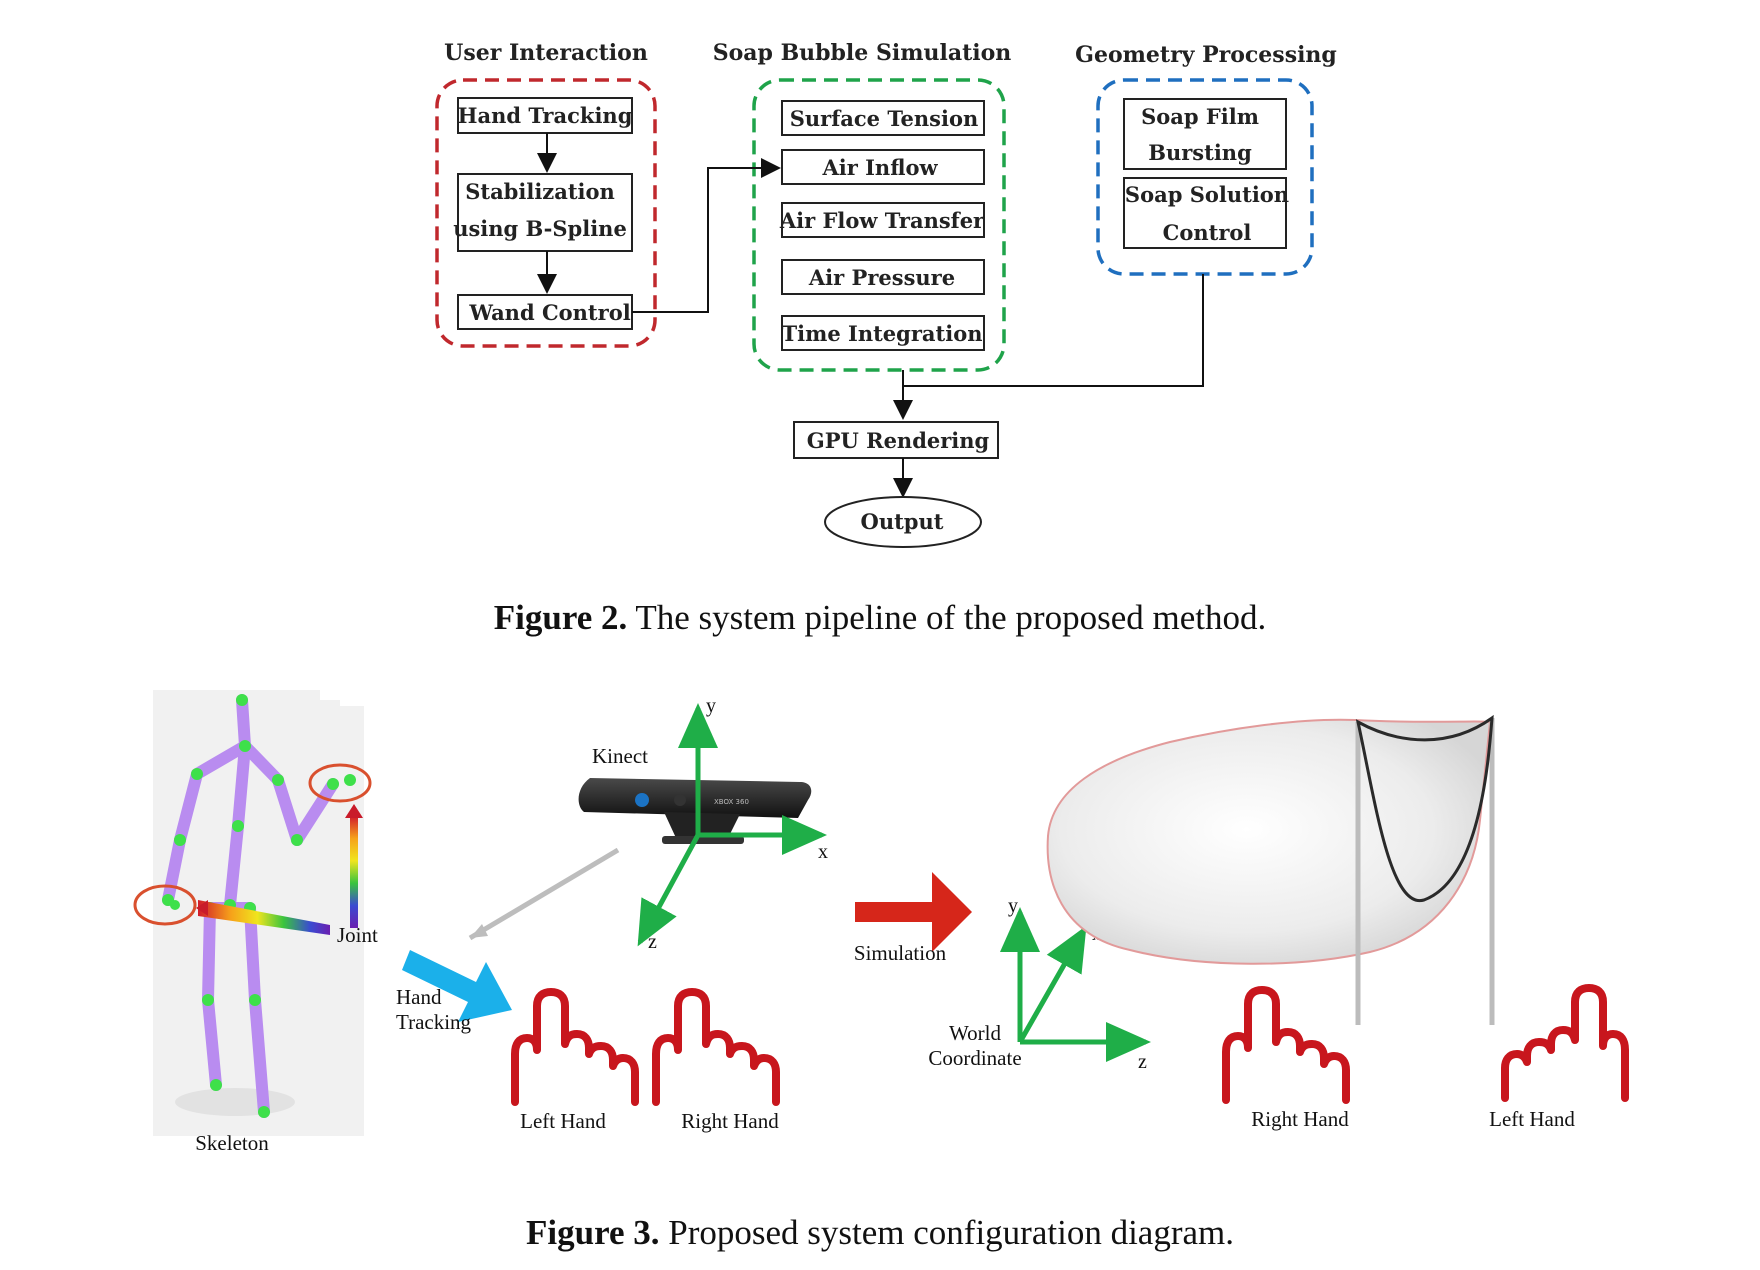  Describe the element at coordinates (354, 811) in the screenshot. I see `joint-vector-arrowhead-up` at that location.